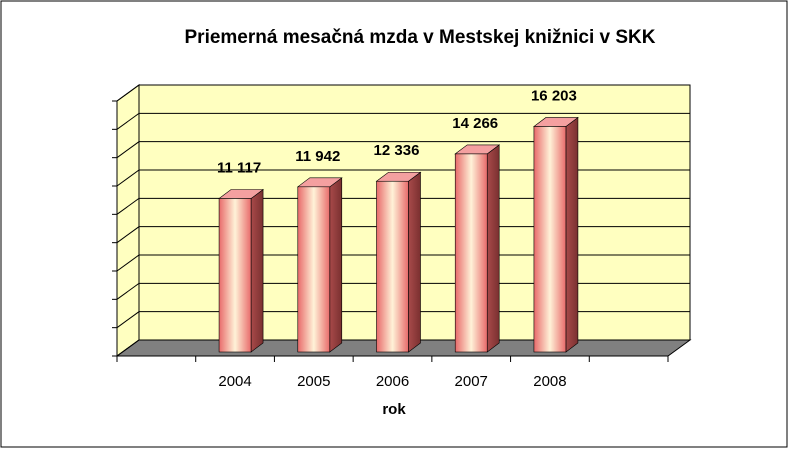 The height and width of the screenshot is (453, 788). Describe the element at coordinates (317, 156) in the screenshot. I see `data-label: 11 942` at that location.